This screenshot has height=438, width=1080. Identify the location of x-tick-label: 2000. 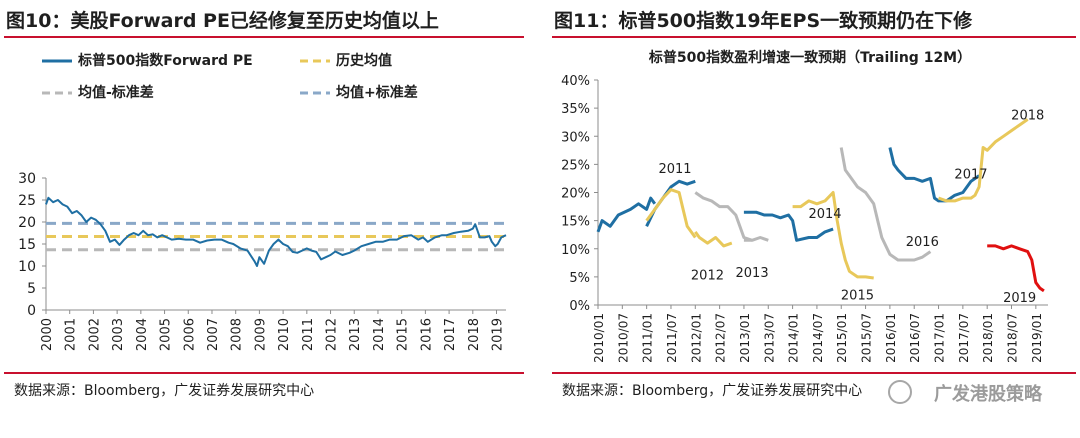
(47, 334).